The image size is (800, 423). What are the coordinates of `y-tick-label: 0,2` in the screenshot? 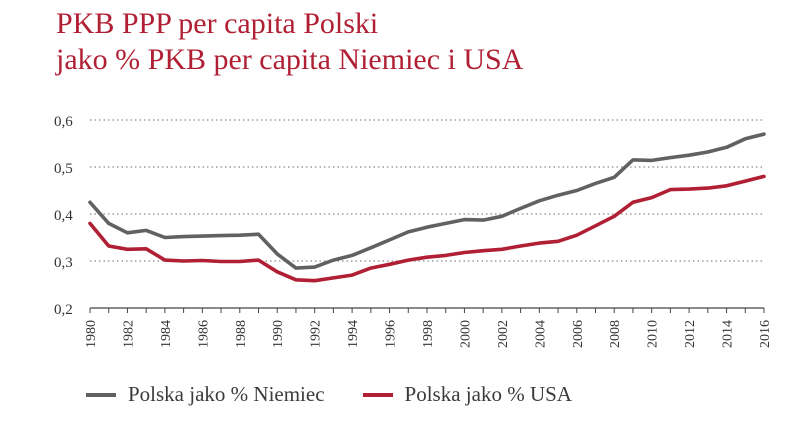 It's located at (63, 310).